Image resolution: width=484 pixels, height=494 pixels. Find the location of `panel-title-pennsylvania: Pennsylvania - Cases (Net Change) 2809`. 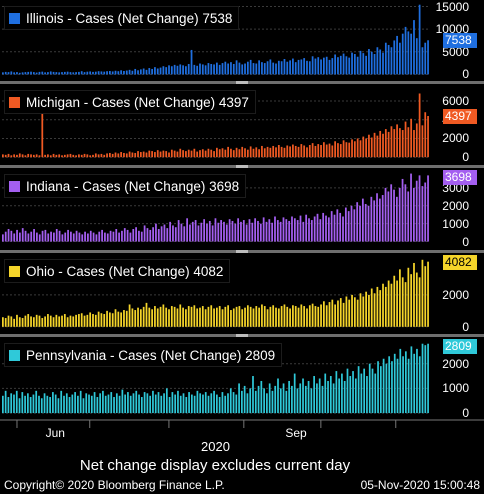

panel-title-pennsylvania: Pennsylvania - Cases (Net Change) 2809 is located at coordinates (143, 355).